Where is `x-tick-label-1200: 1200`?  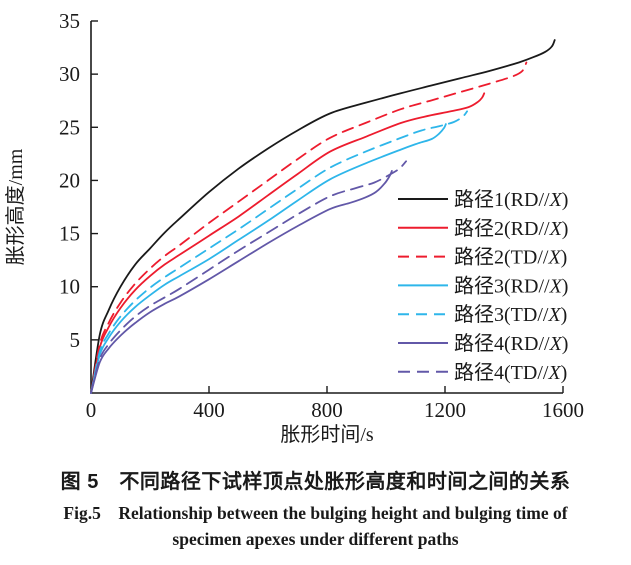
x-tick-label-1200: 1200 is located at coordinates (445, 410).